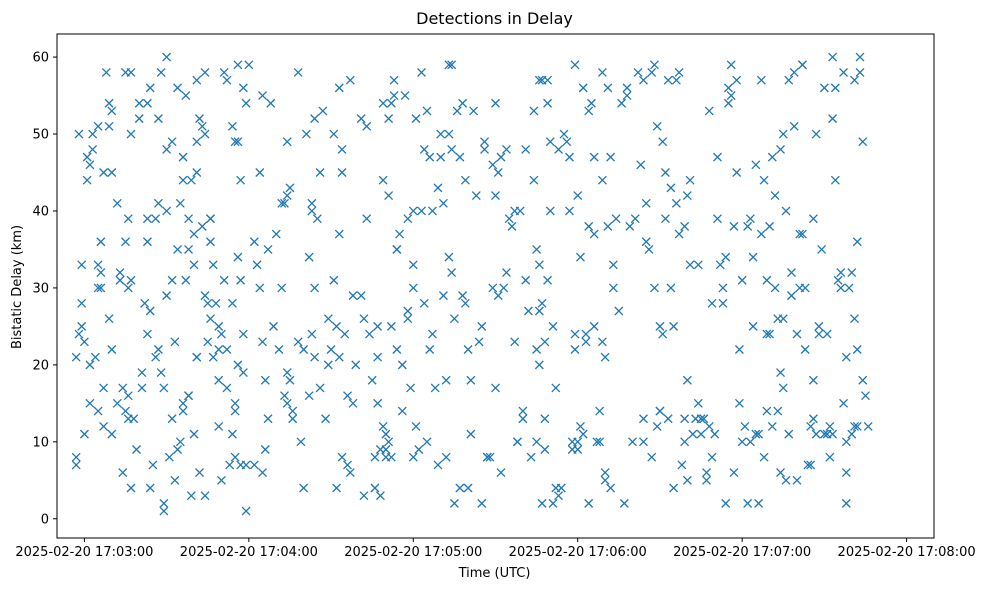 This screenshot has height=590, width=986. What do you see at coordinates (249, 552) in the screenshot?
I see `x-tick-label: 2025-02-20 17:04:00` at bounding box center [249, 552].